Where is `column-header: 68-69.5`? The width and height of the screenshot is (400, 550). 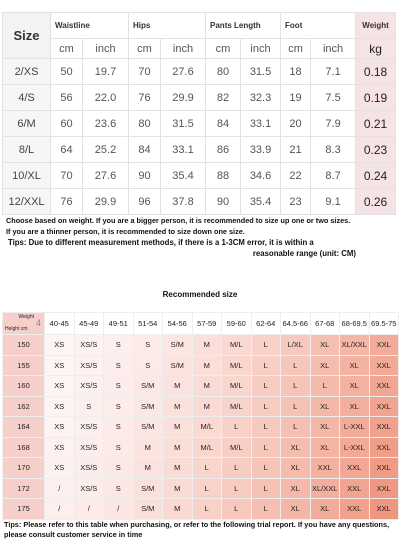
column-header: 68-69.5 is located at coordinates (354, 323).